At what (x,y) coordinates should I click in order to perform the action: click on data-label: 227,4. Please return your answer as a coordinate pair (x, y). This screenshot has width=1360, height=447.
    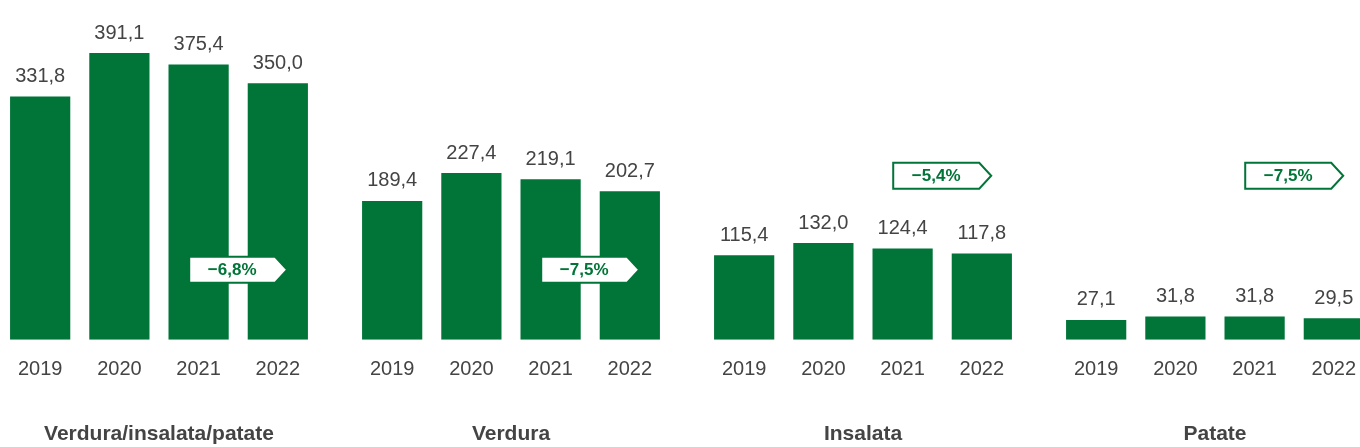
    Looking at the image, I should click on (471, 151).